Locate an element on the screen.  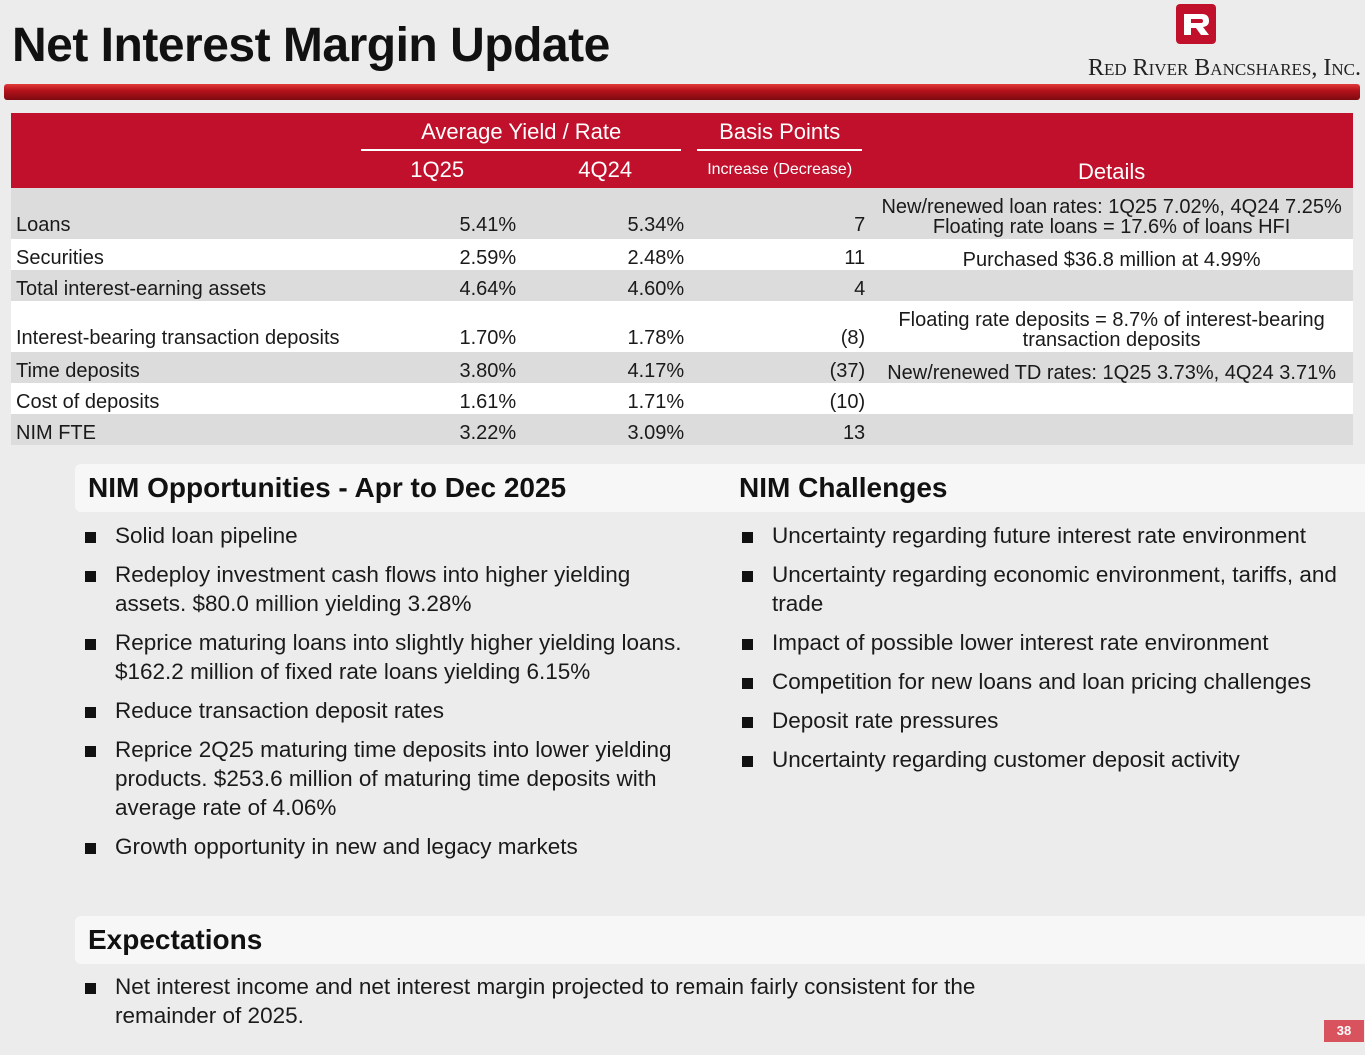
row-value-1q25: 5.41% is located at coordinates (437, 213).